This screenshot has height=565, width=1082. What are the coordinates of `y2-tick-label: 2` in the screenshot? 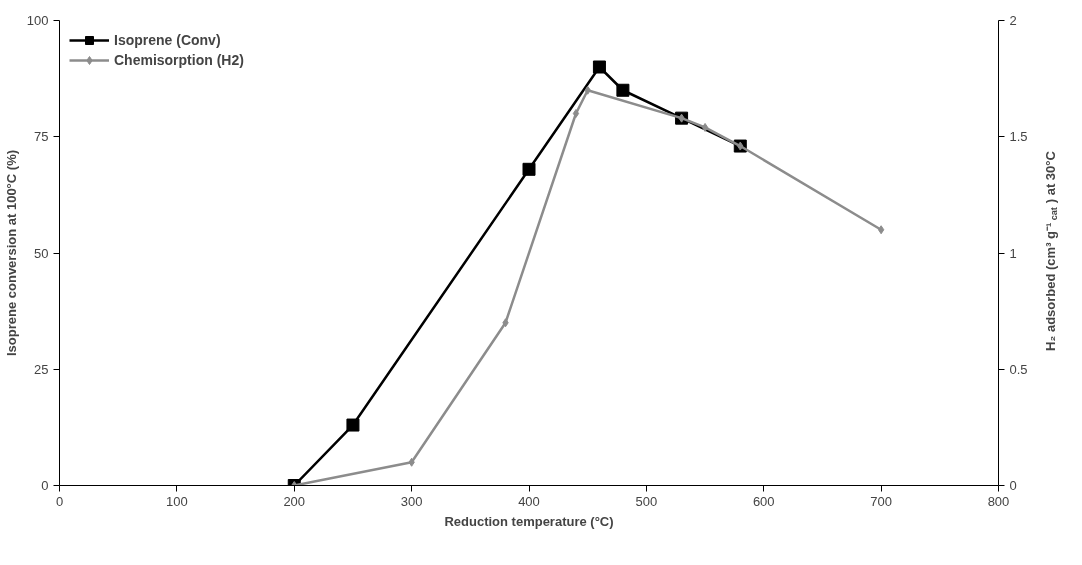 It's located at (1013, 20).